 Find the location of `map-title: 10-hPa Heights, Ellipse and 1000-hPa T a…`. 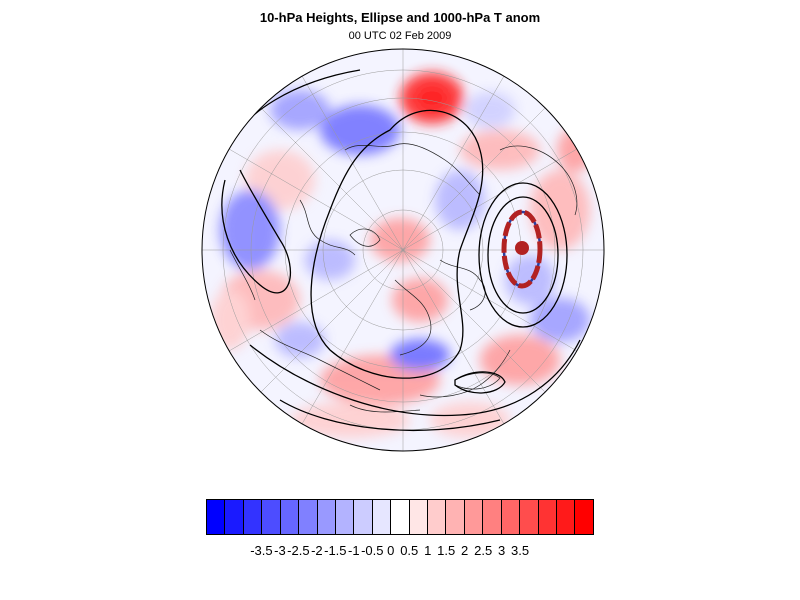

map-title: 10-hPa Heights, Ellipse and 1000-hPa T a… is located at coordinates (400, 17).